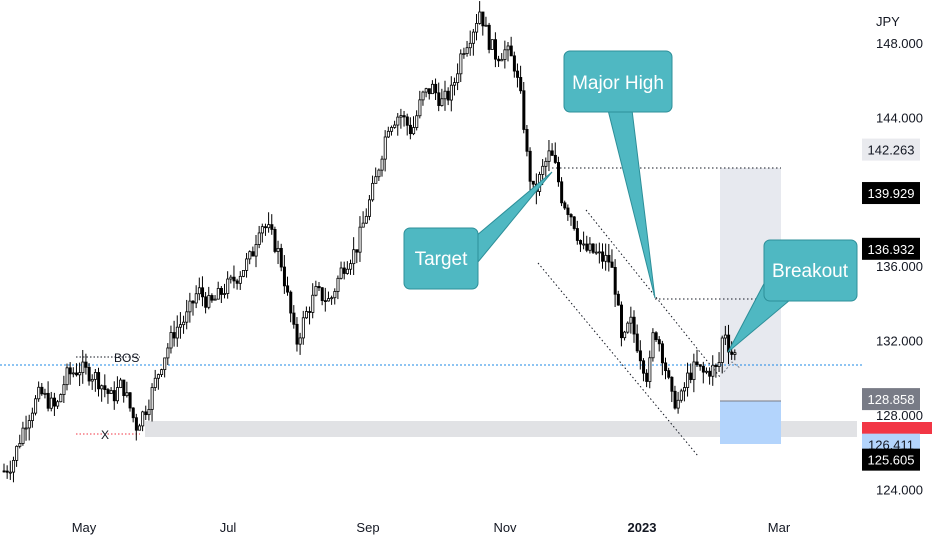 This screenshot has height=550, width=932. What do you see at coordinates (732, 367) in the screenshot?
I see `projection-path` at bounding box center [732, 367].